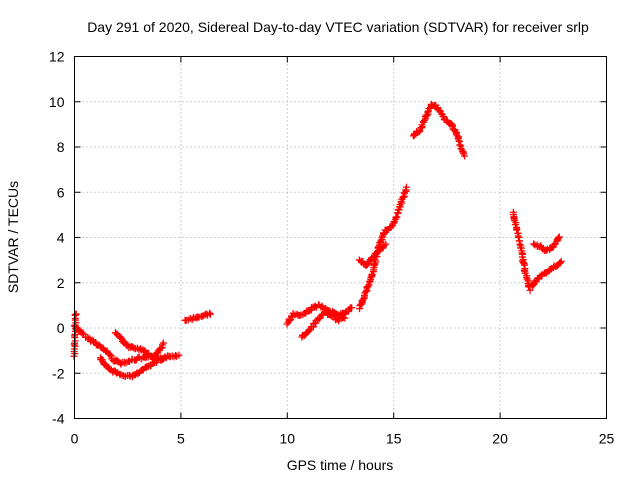 Image resolution: width=640 pixels, height=480 pixels. I want to click on y-tick-label: -4, so click(58, 419).